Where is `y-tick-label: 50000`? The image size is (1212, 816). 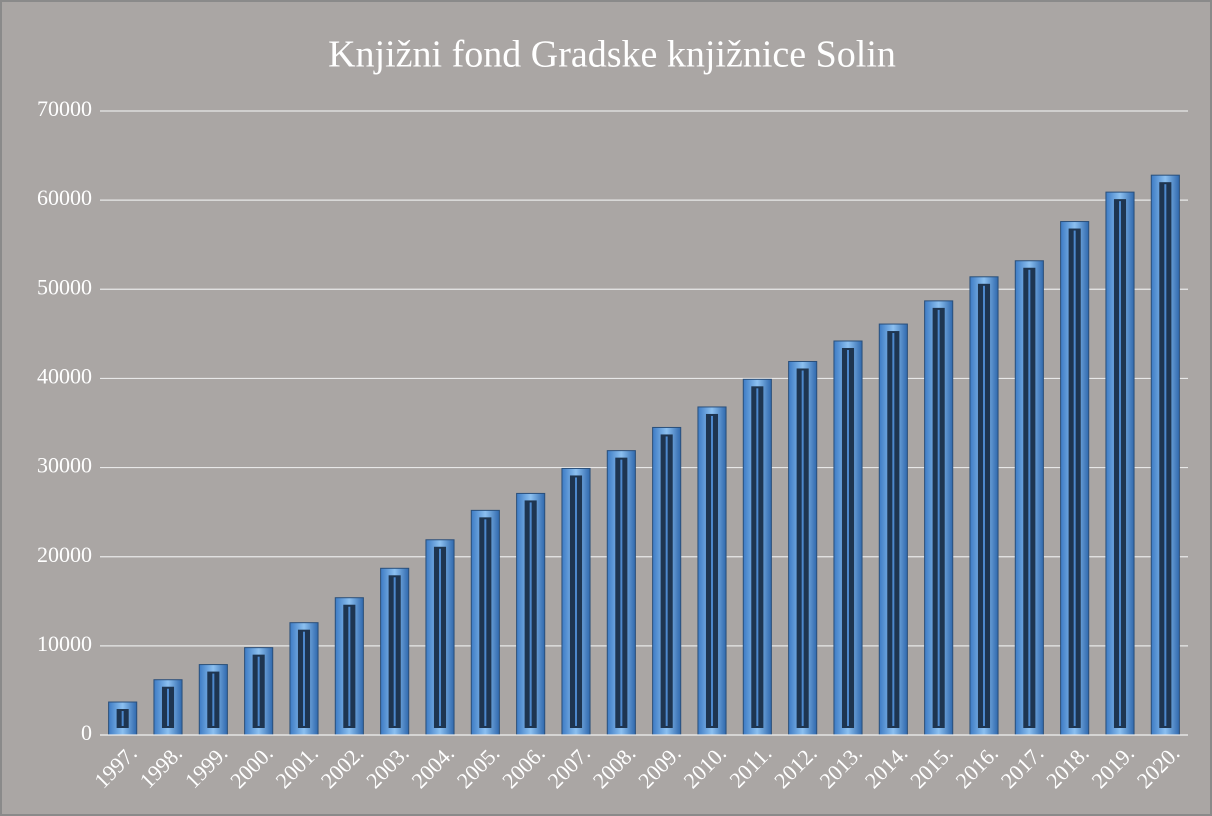
y-tick-label: 50000 is located at coordinates (64, 286).